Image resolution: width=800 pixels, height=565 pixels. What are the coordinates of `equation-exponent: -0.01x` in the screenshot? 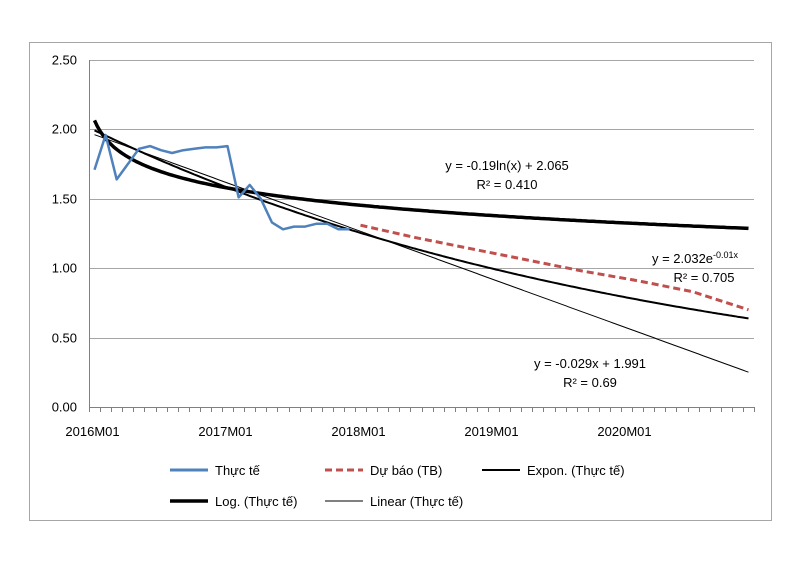 It's located at (726, 255).